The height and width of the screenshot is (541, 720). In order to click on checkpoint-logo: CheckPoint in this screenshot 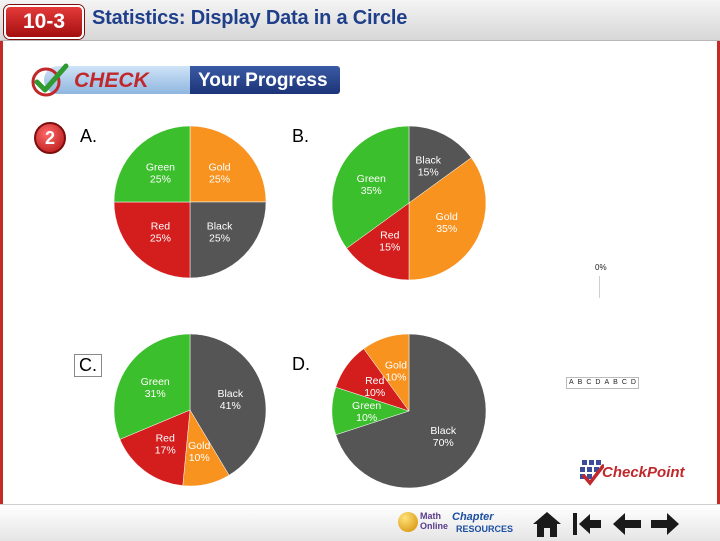, I will do `click(633, 473)`.